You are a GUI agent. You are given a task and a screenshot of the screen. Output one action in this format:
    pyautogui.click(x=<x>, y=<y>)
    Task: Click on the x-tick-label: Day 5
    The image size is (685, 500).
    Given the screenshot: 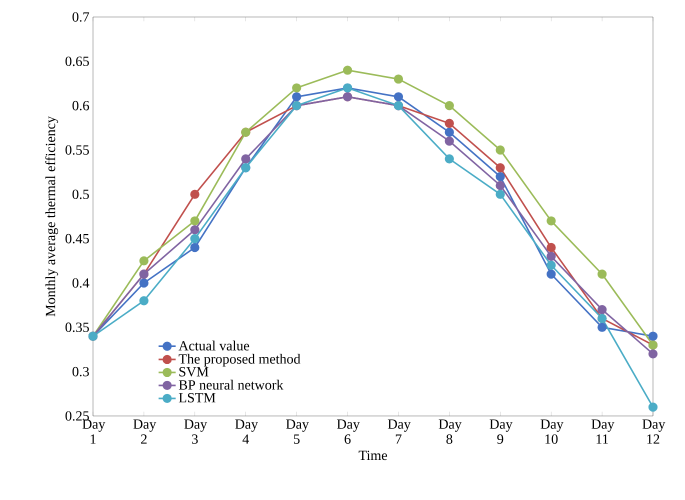 What is the action you would take?
    pyautogui.click(x=297, y=432)
    